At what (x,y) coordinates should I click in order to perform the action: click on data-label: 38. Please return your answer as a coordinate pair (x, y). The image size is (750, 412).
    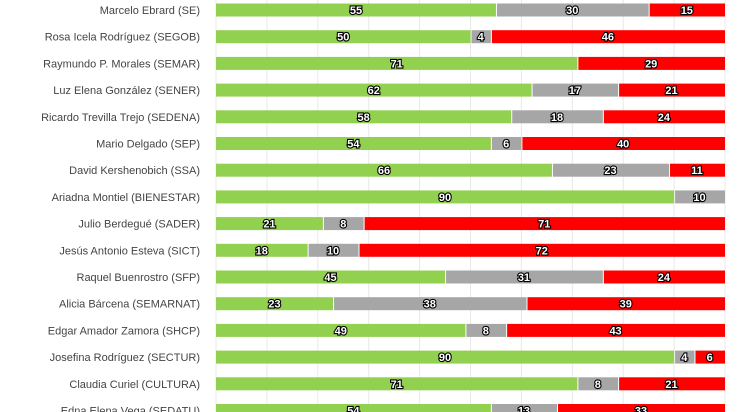
    Looking at the image, I should click on (430, 305).